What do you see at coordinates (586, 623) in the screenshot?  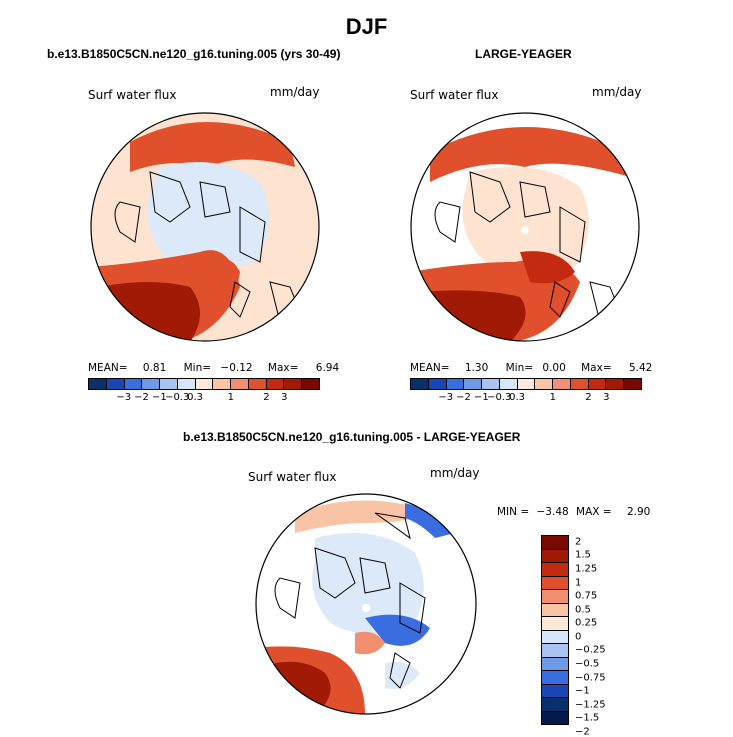 I see `panel3-colorbar-tick-label: 0.25` at bounding box center [586, 623].